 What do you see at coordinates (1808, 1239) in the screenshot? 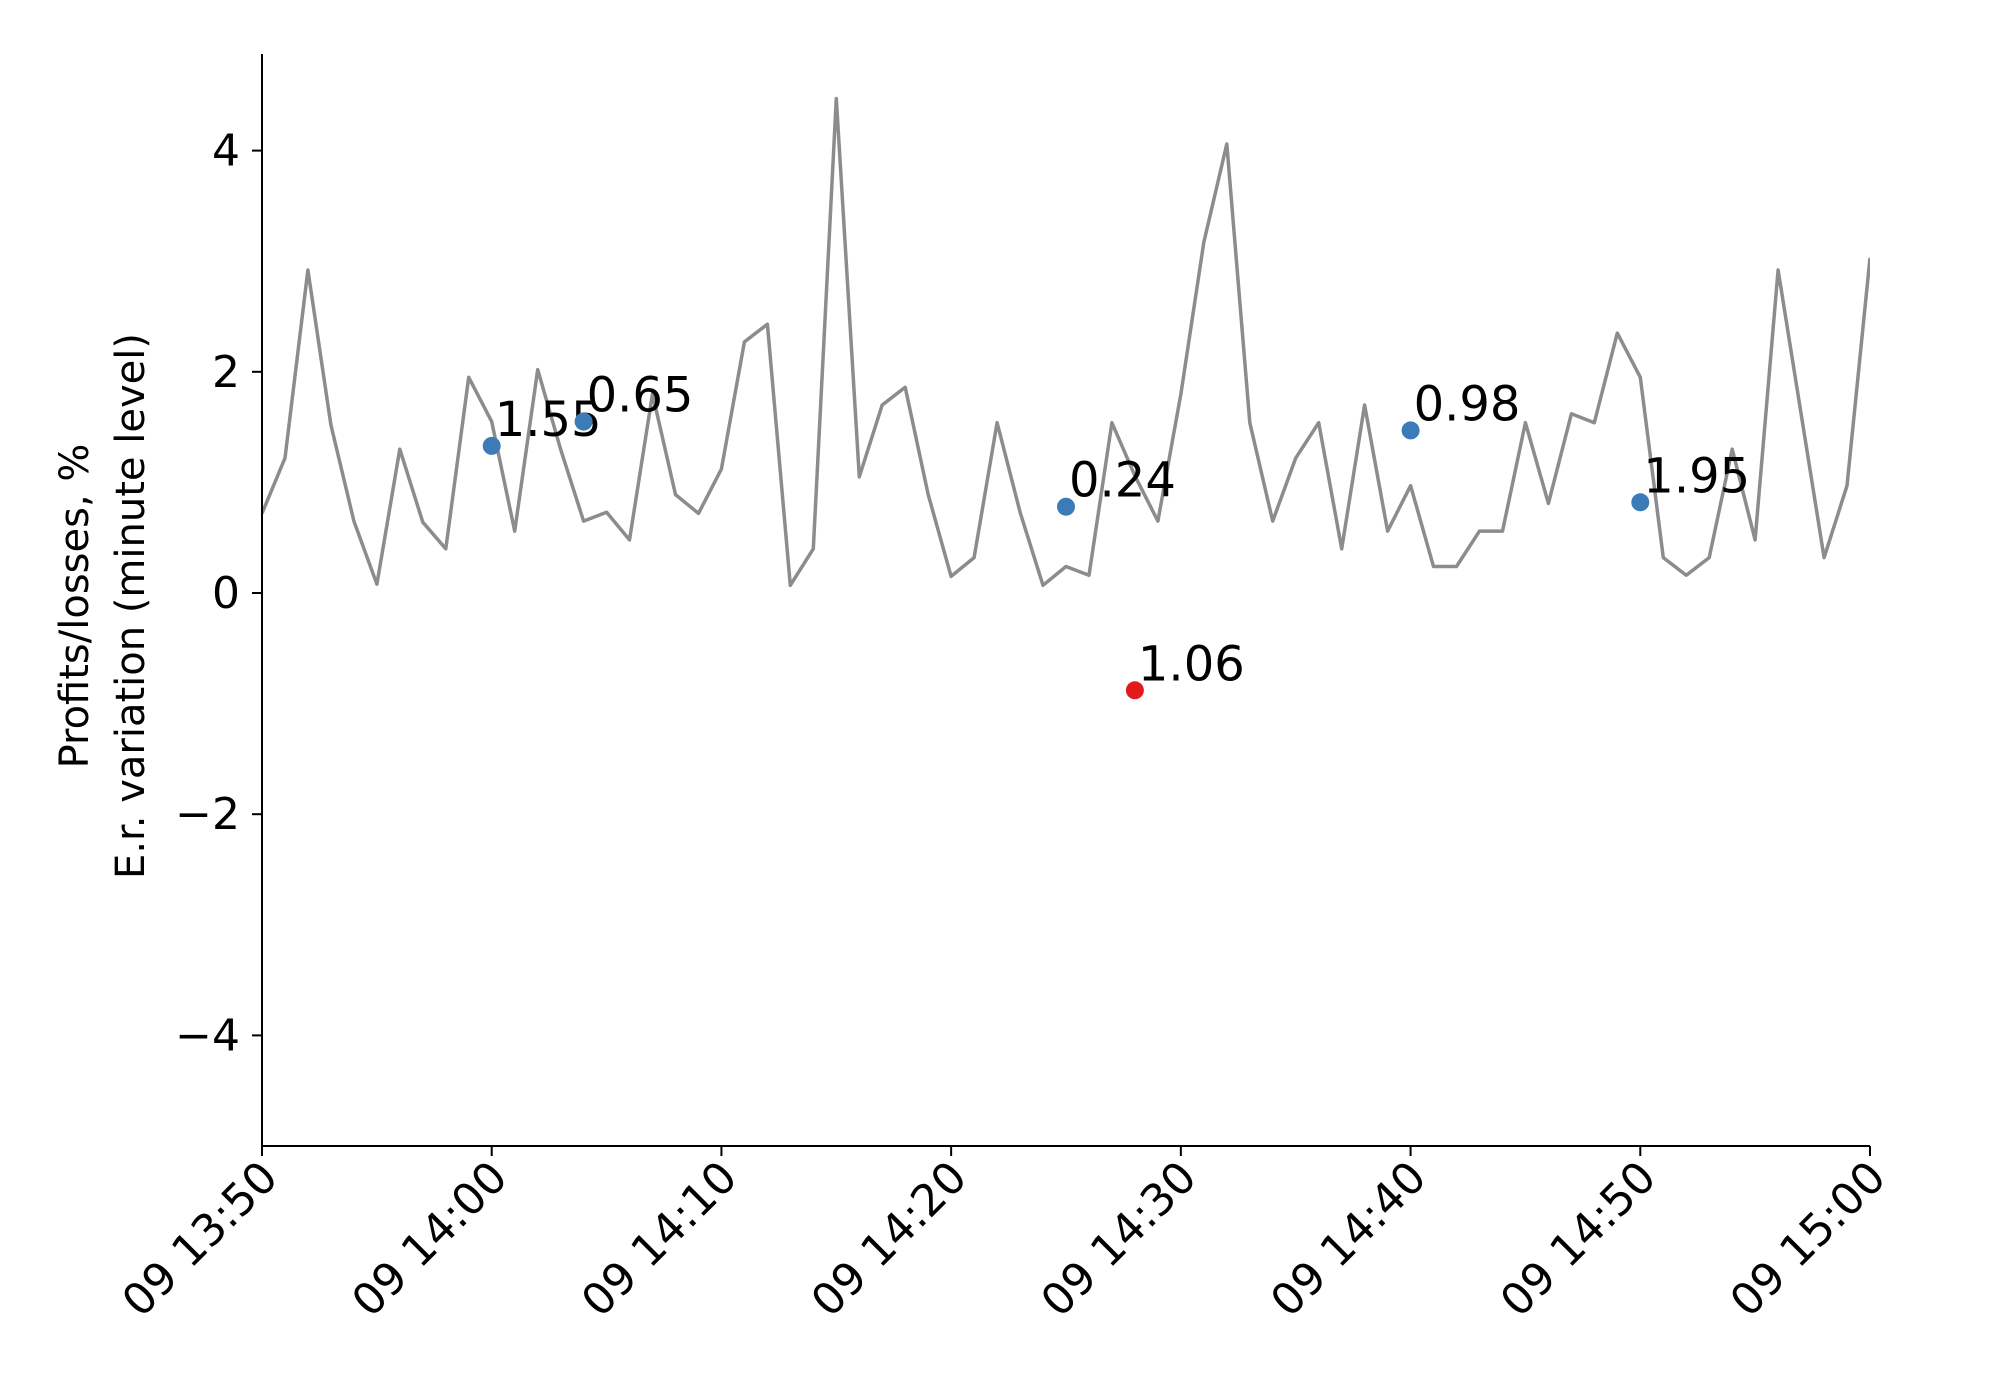
I see `x-tick-label: 09 15:00` at bounding box center [1808, 1239].